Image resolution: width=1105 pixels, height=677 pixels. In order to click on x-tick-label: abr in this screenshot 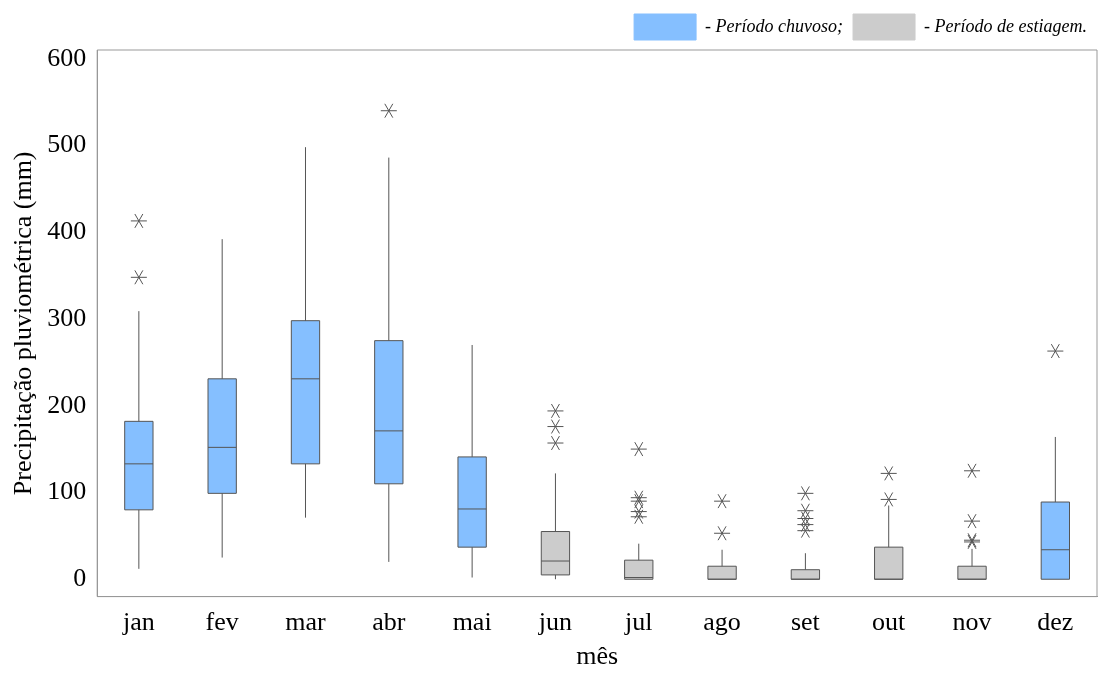, I will do `click(389, 622)`.